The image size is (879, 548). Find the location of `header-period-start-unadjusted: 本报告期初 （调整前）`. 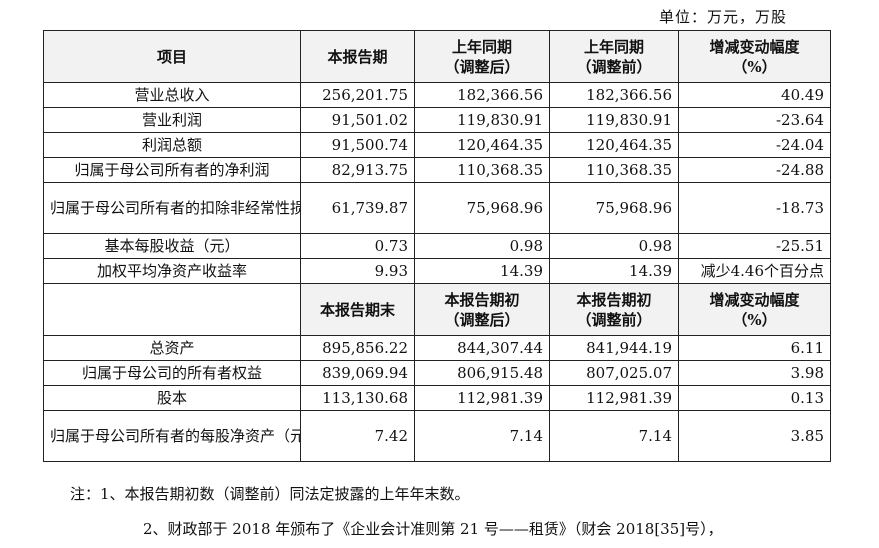

header-period-start-unadjusted: 本报告期初 （调整前） is located at coordinates (614, 309).